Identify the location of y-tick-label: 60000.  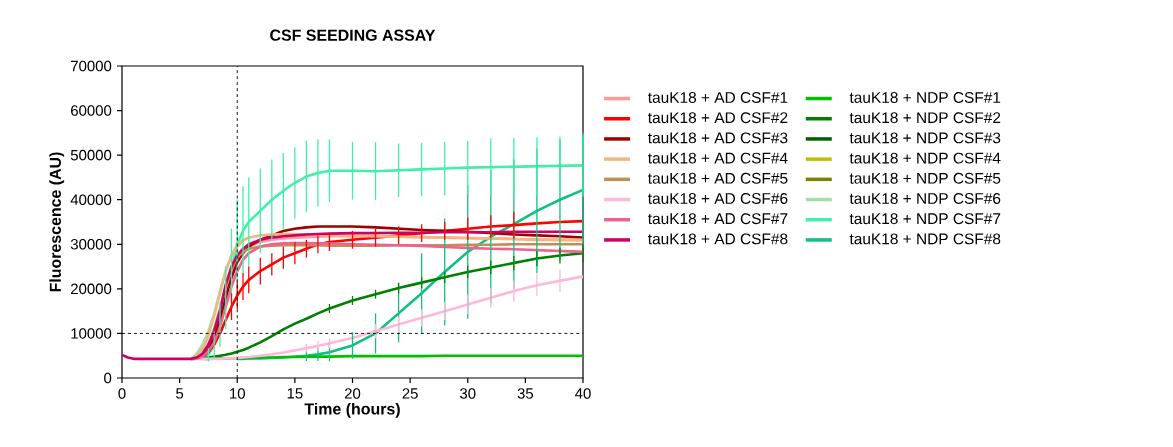
(91, 110).